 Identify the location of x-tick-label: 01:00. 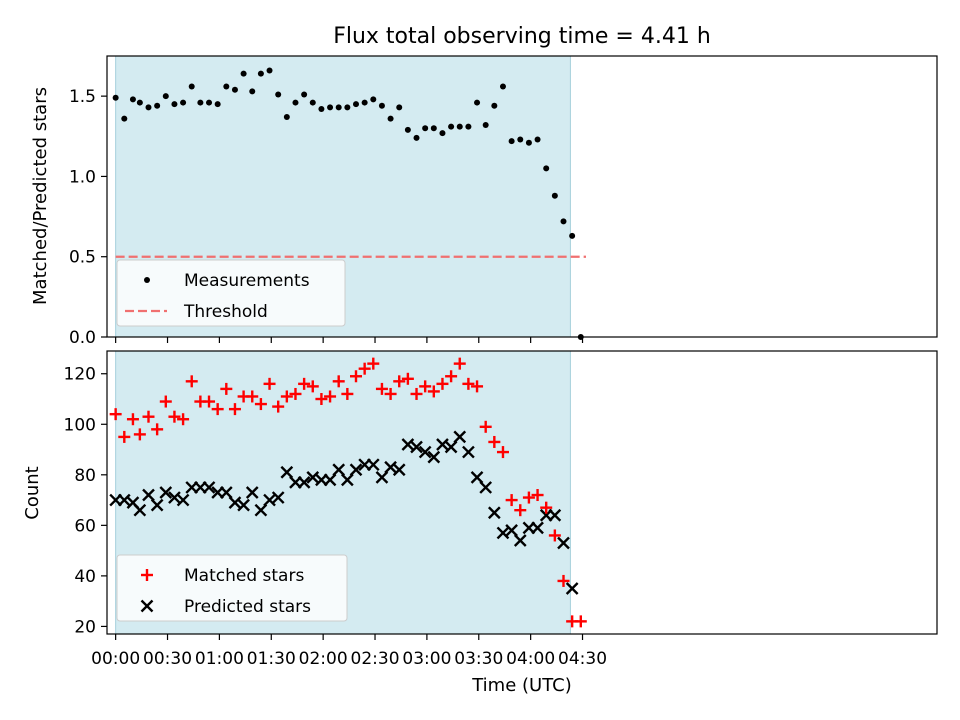
(219, 659).